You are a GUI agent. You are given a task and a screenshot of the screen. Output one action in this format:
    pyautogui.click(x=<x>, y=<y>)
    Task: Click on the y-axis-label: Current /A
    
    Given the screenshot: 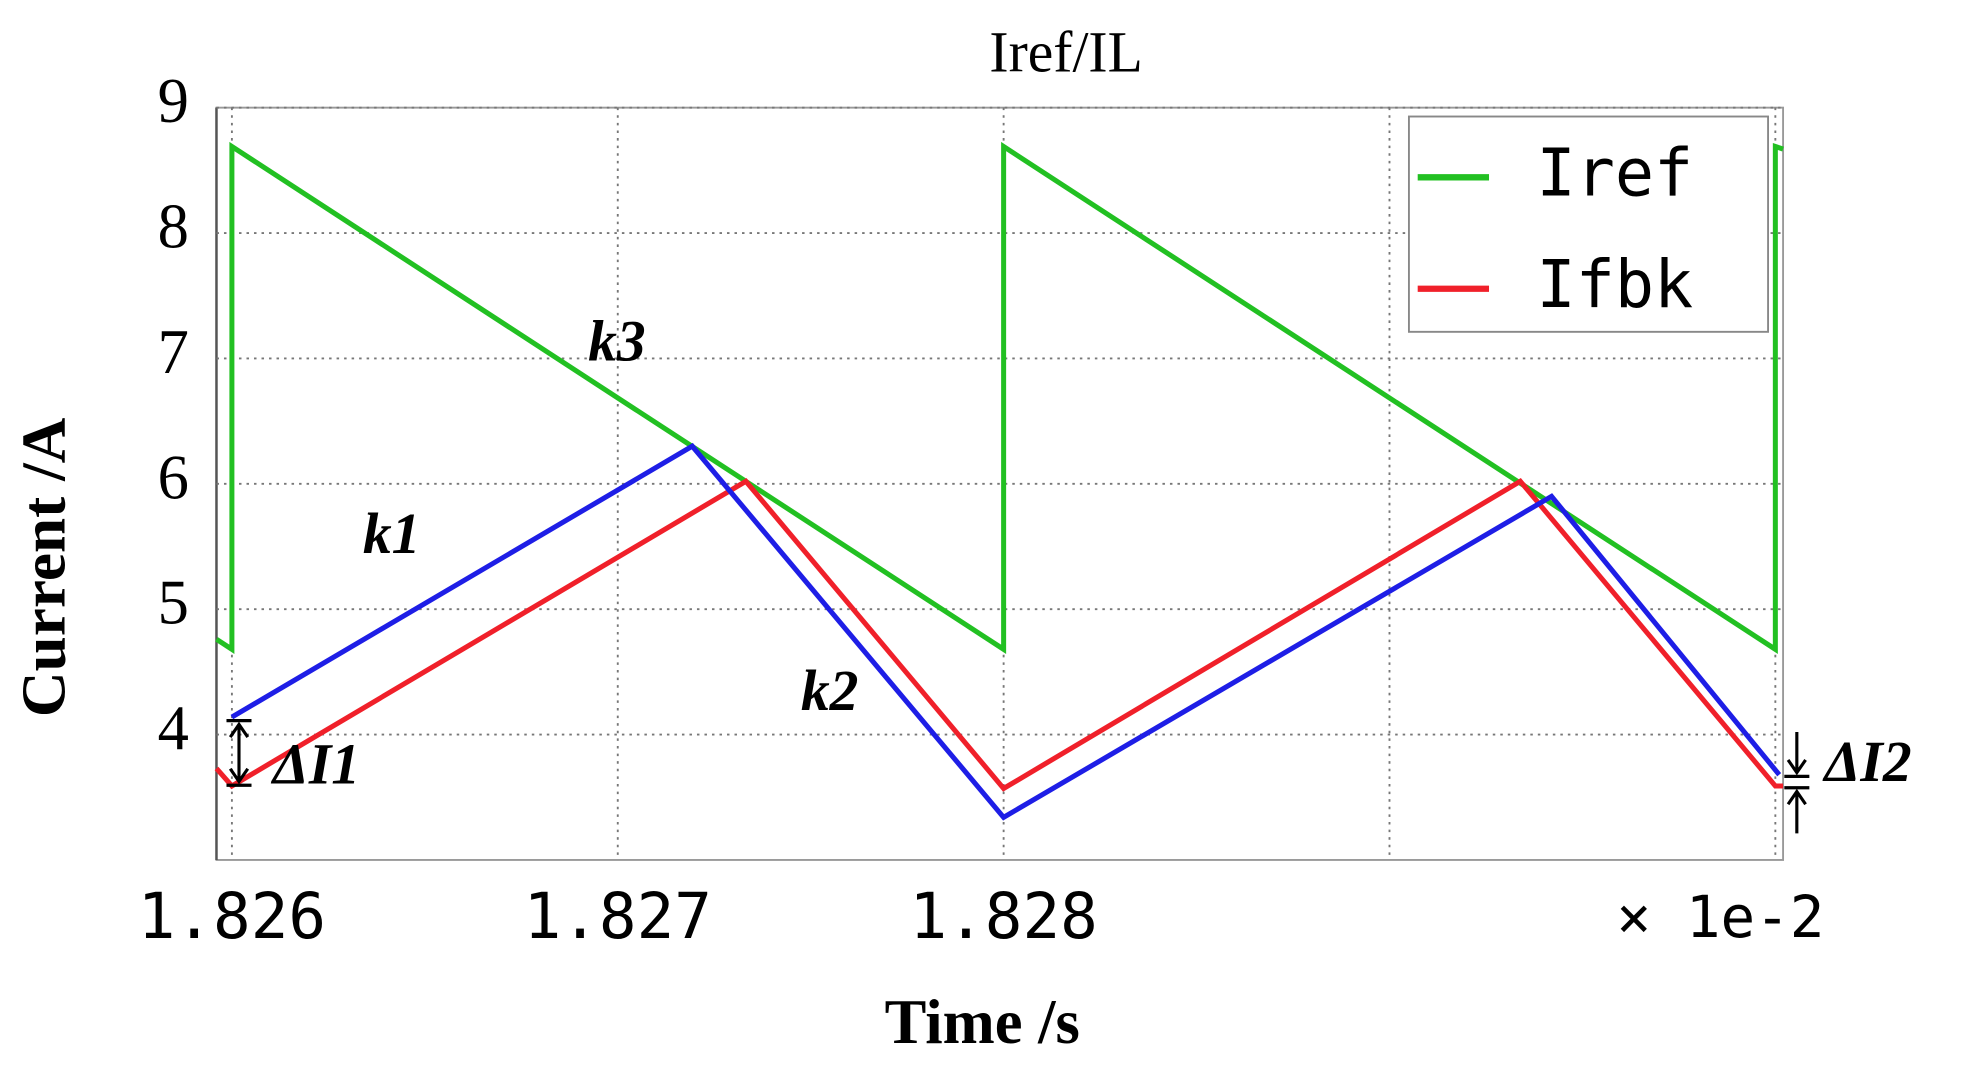 What is the action you would take?
    pyautogui.click(x=44, y=568)
    